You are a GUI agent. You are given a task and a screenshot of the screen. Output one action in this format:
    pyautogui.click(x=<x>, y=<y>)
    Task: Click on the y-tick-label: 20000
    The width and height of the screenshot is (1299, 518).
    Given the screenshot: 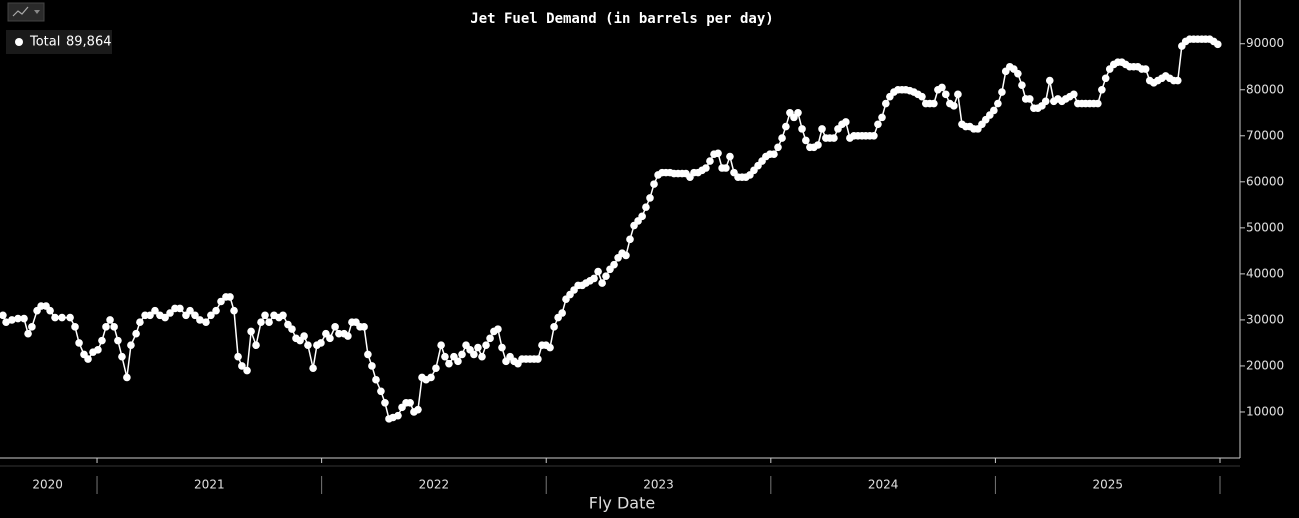 What is the action you would take?
    pyautogui.click(x=1265, y=365)
    